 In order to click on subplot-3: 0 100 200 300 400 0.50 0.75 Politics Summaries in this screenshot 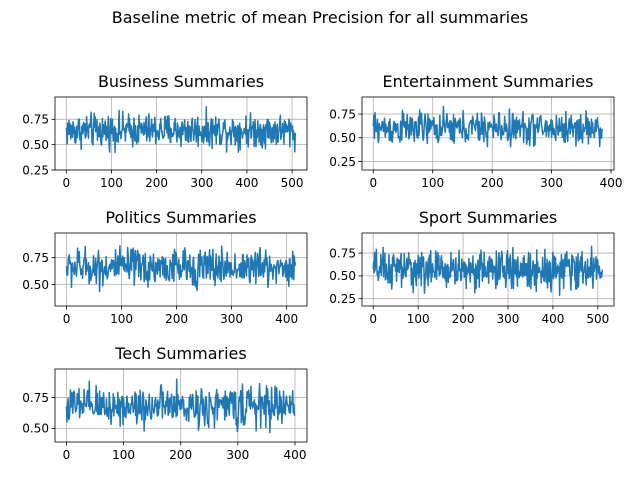, I will do `click(165, 267)`.